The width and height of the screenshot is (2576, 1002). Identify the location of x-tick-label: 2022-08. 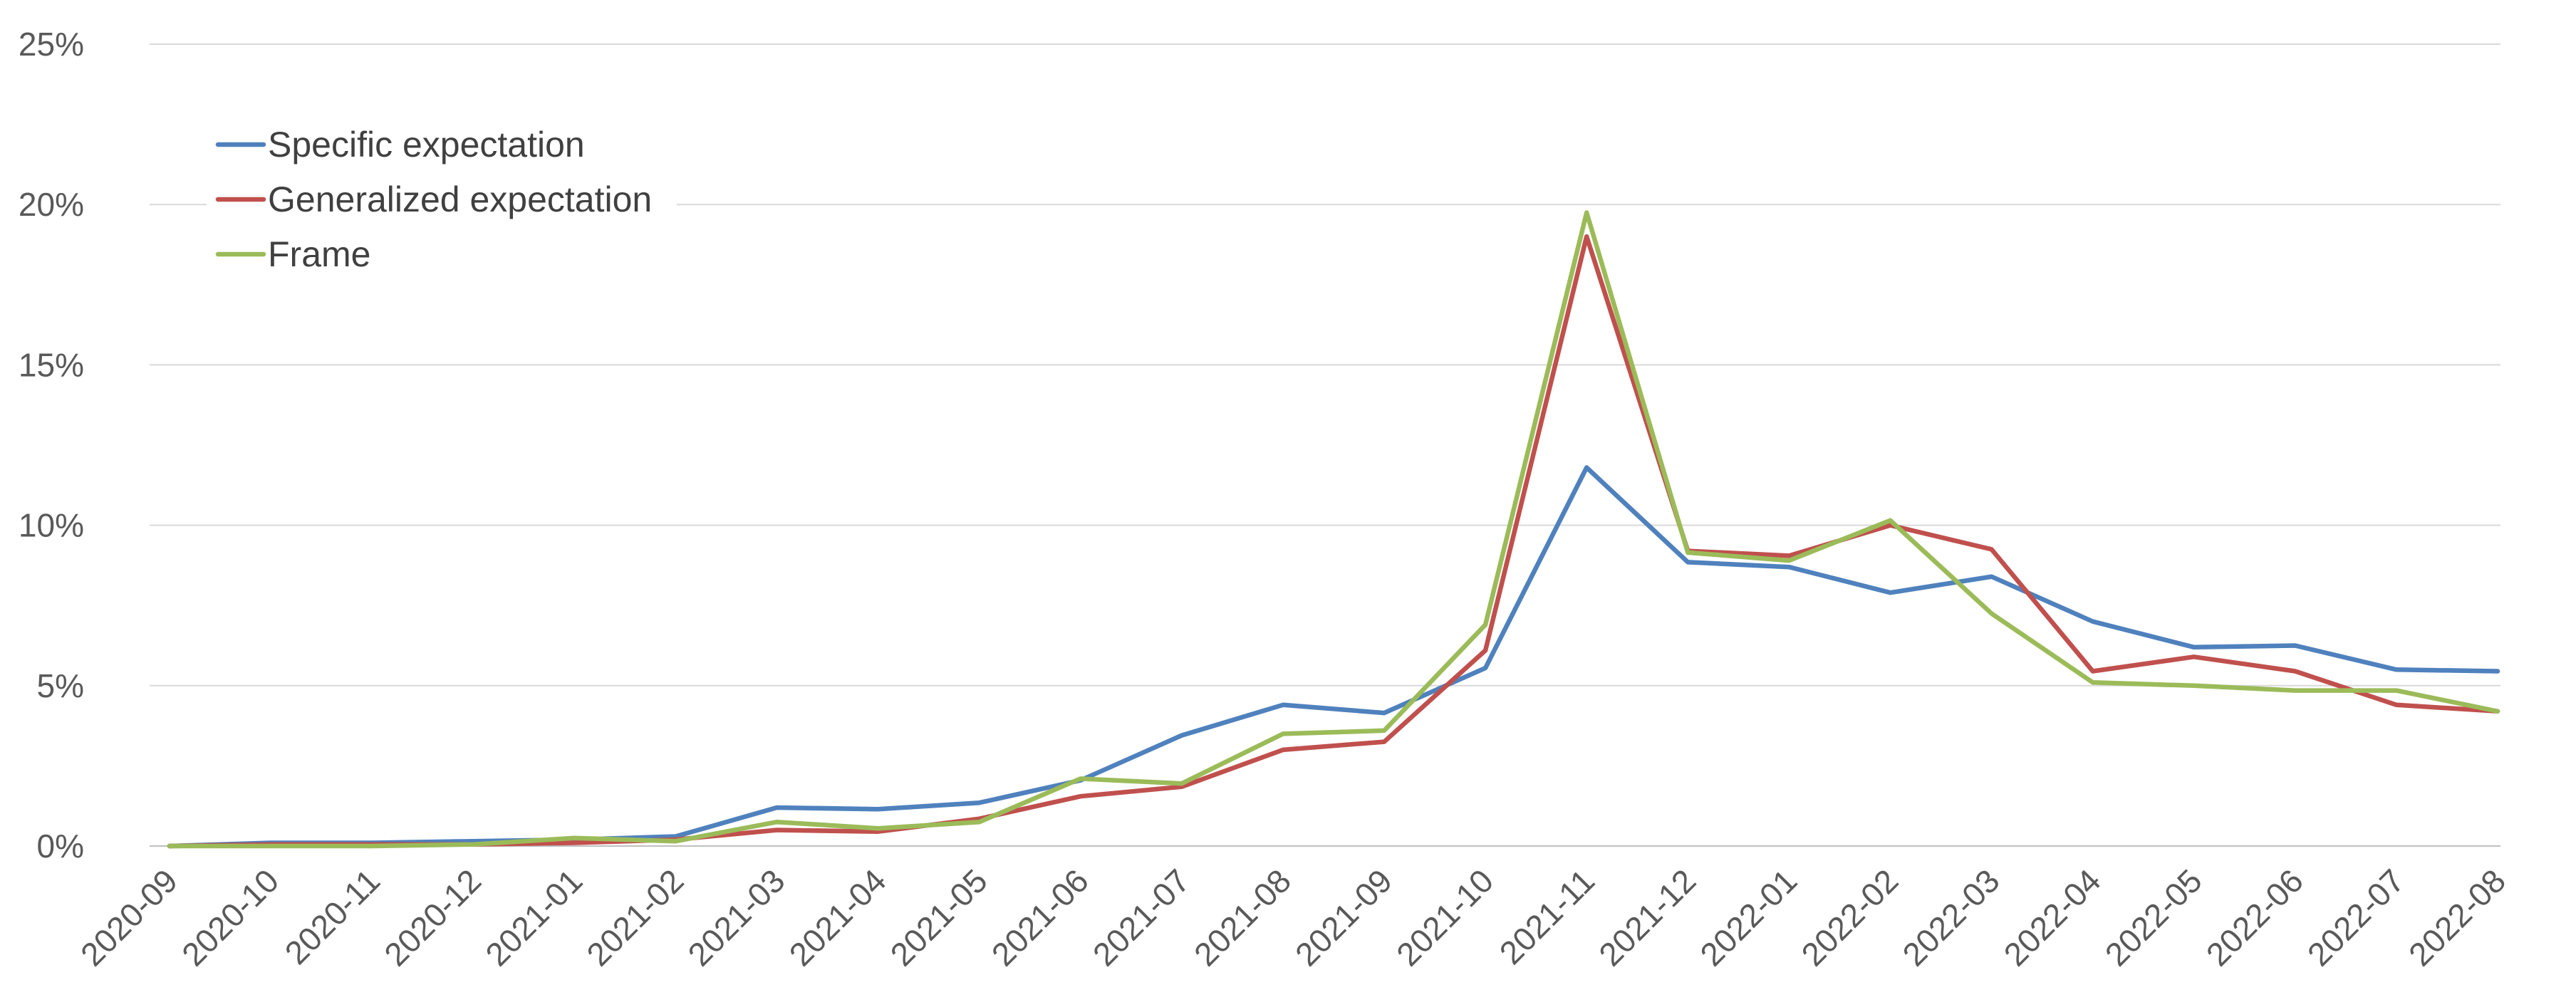
(2457, 917).